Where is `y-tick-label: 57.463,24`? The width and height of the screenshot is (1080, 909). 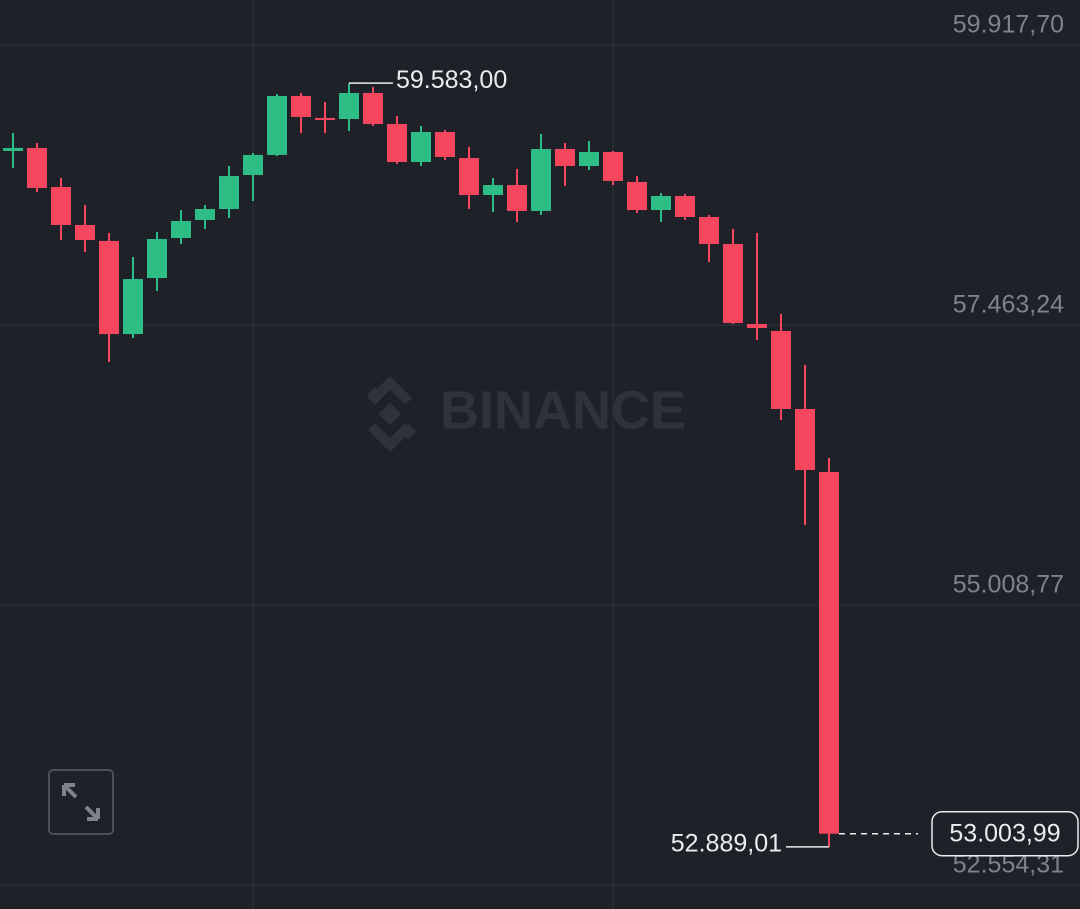
y-tick-label: 57.463,24 is located at coordinates (1008, 305).